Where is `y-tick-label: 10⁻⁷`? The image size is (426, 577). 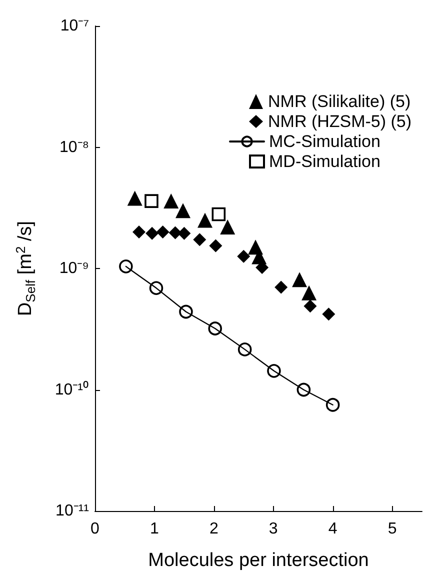 y-tick-label: 10⁻⁷ is located at coordinates (75, 26).